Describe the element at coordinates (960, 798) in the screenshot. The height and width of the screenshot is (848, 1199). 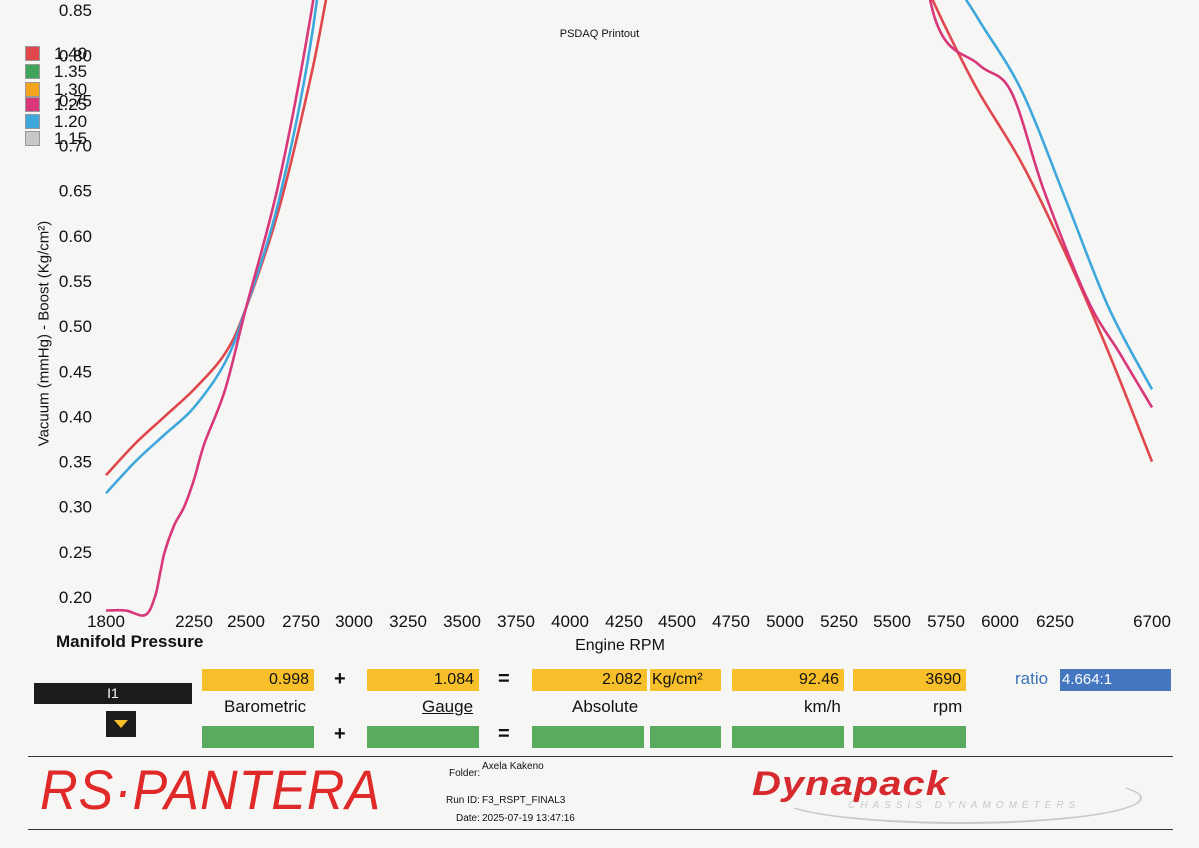
I see `dynapack-swoosh` at that location.